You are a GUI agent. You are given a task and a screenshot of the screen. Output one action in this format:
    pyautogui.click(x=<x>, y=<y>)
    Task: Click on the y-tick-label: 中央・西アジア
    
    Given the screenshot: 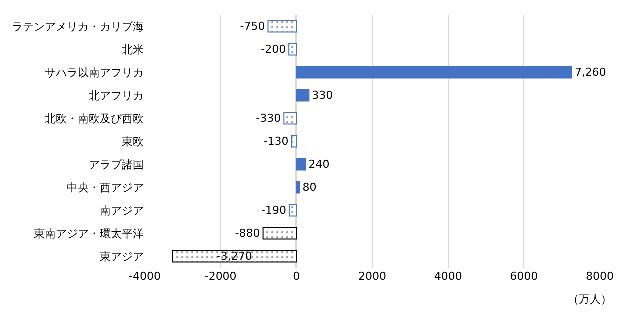 What is the action you would take?
    pyautogui.click(x=105, y=187)
    